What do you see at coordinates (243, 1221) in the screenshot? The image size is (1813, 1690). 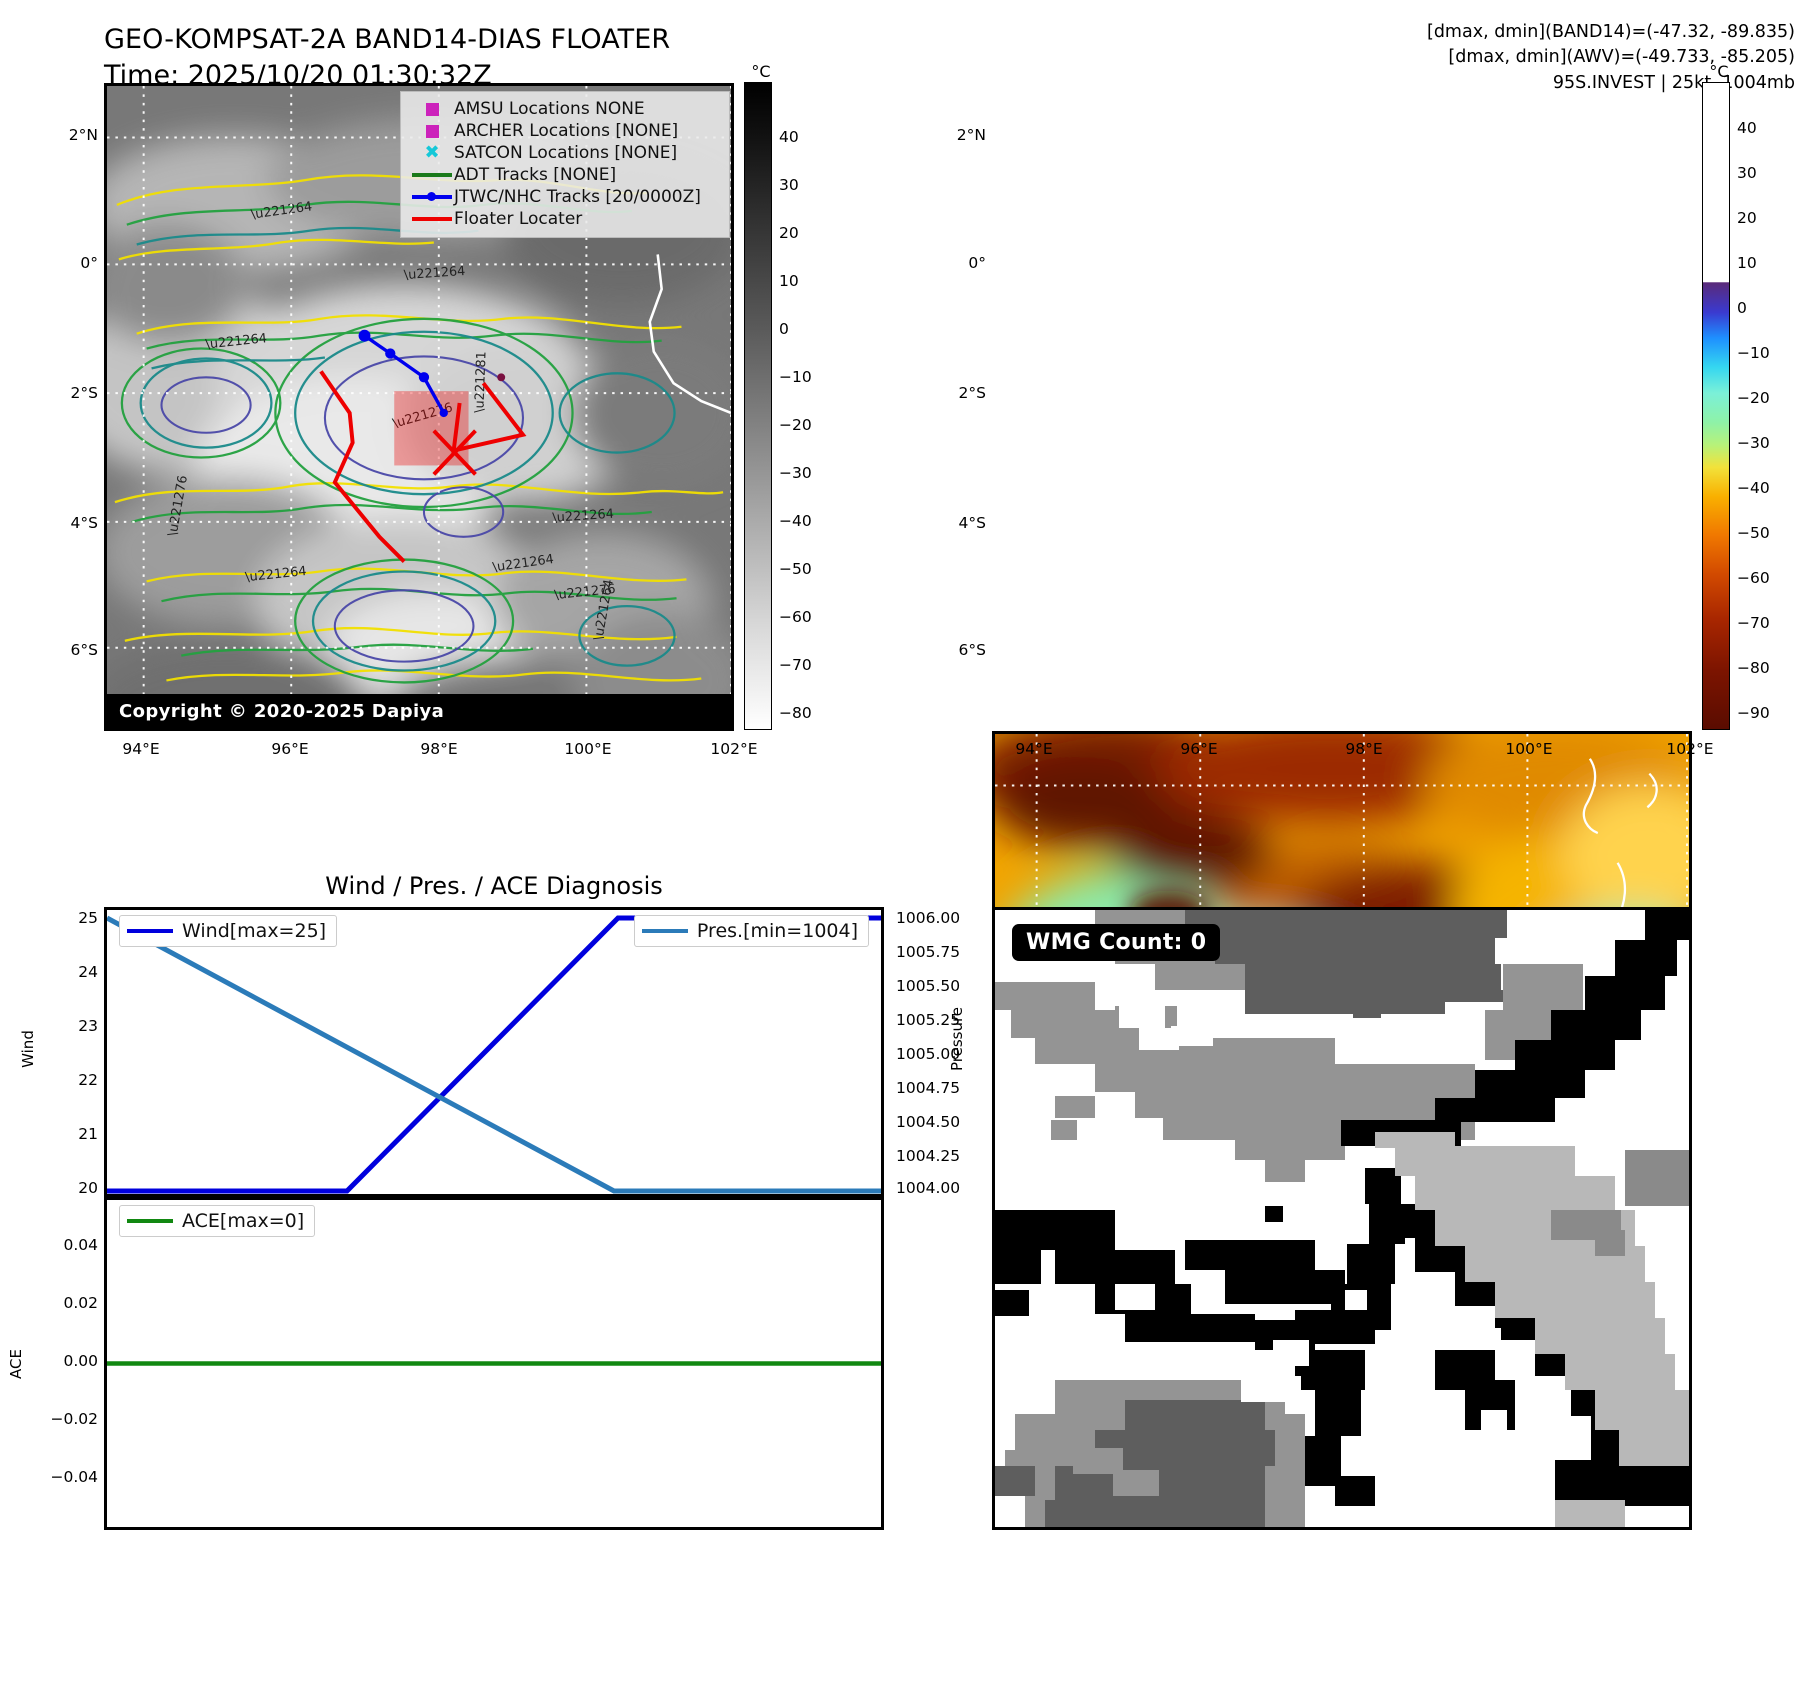 I see `ace-legend-label: ACE[max=0]` at bounding box center [243, 1221].